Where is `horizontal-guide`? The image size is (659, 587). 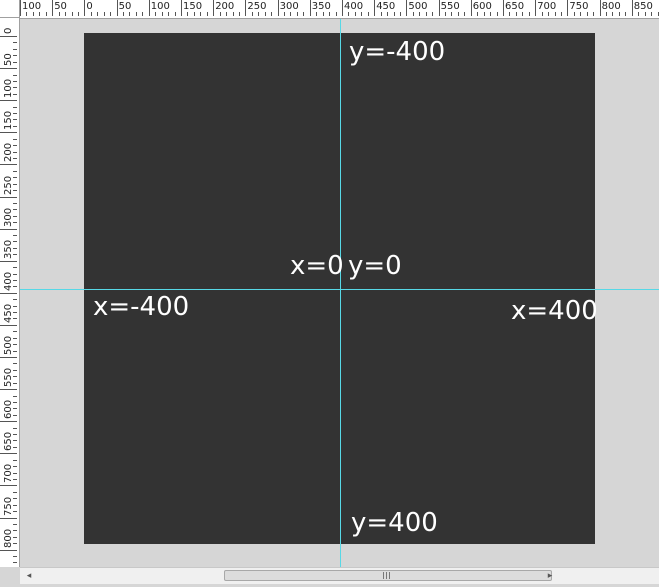
horizontal-guide is located at coordinates (339, 289).